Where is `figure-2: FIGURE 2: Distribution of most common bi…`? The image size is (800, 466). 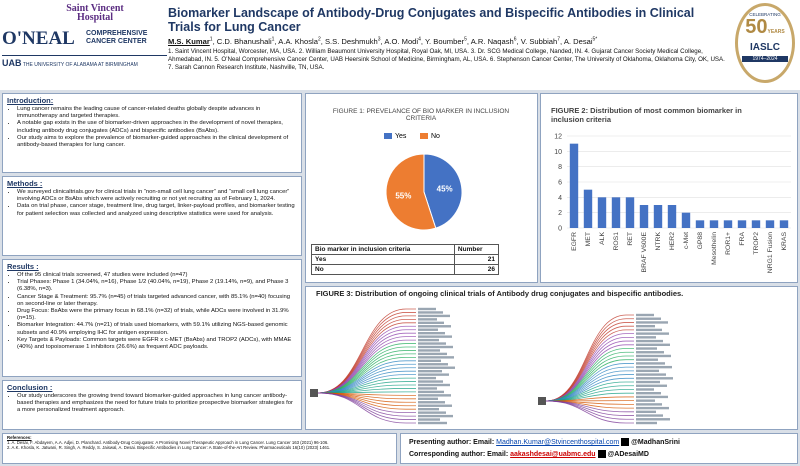 figure-2: FIGURE 2: Distribution of most common bi… is located at coordinates (669, 188).